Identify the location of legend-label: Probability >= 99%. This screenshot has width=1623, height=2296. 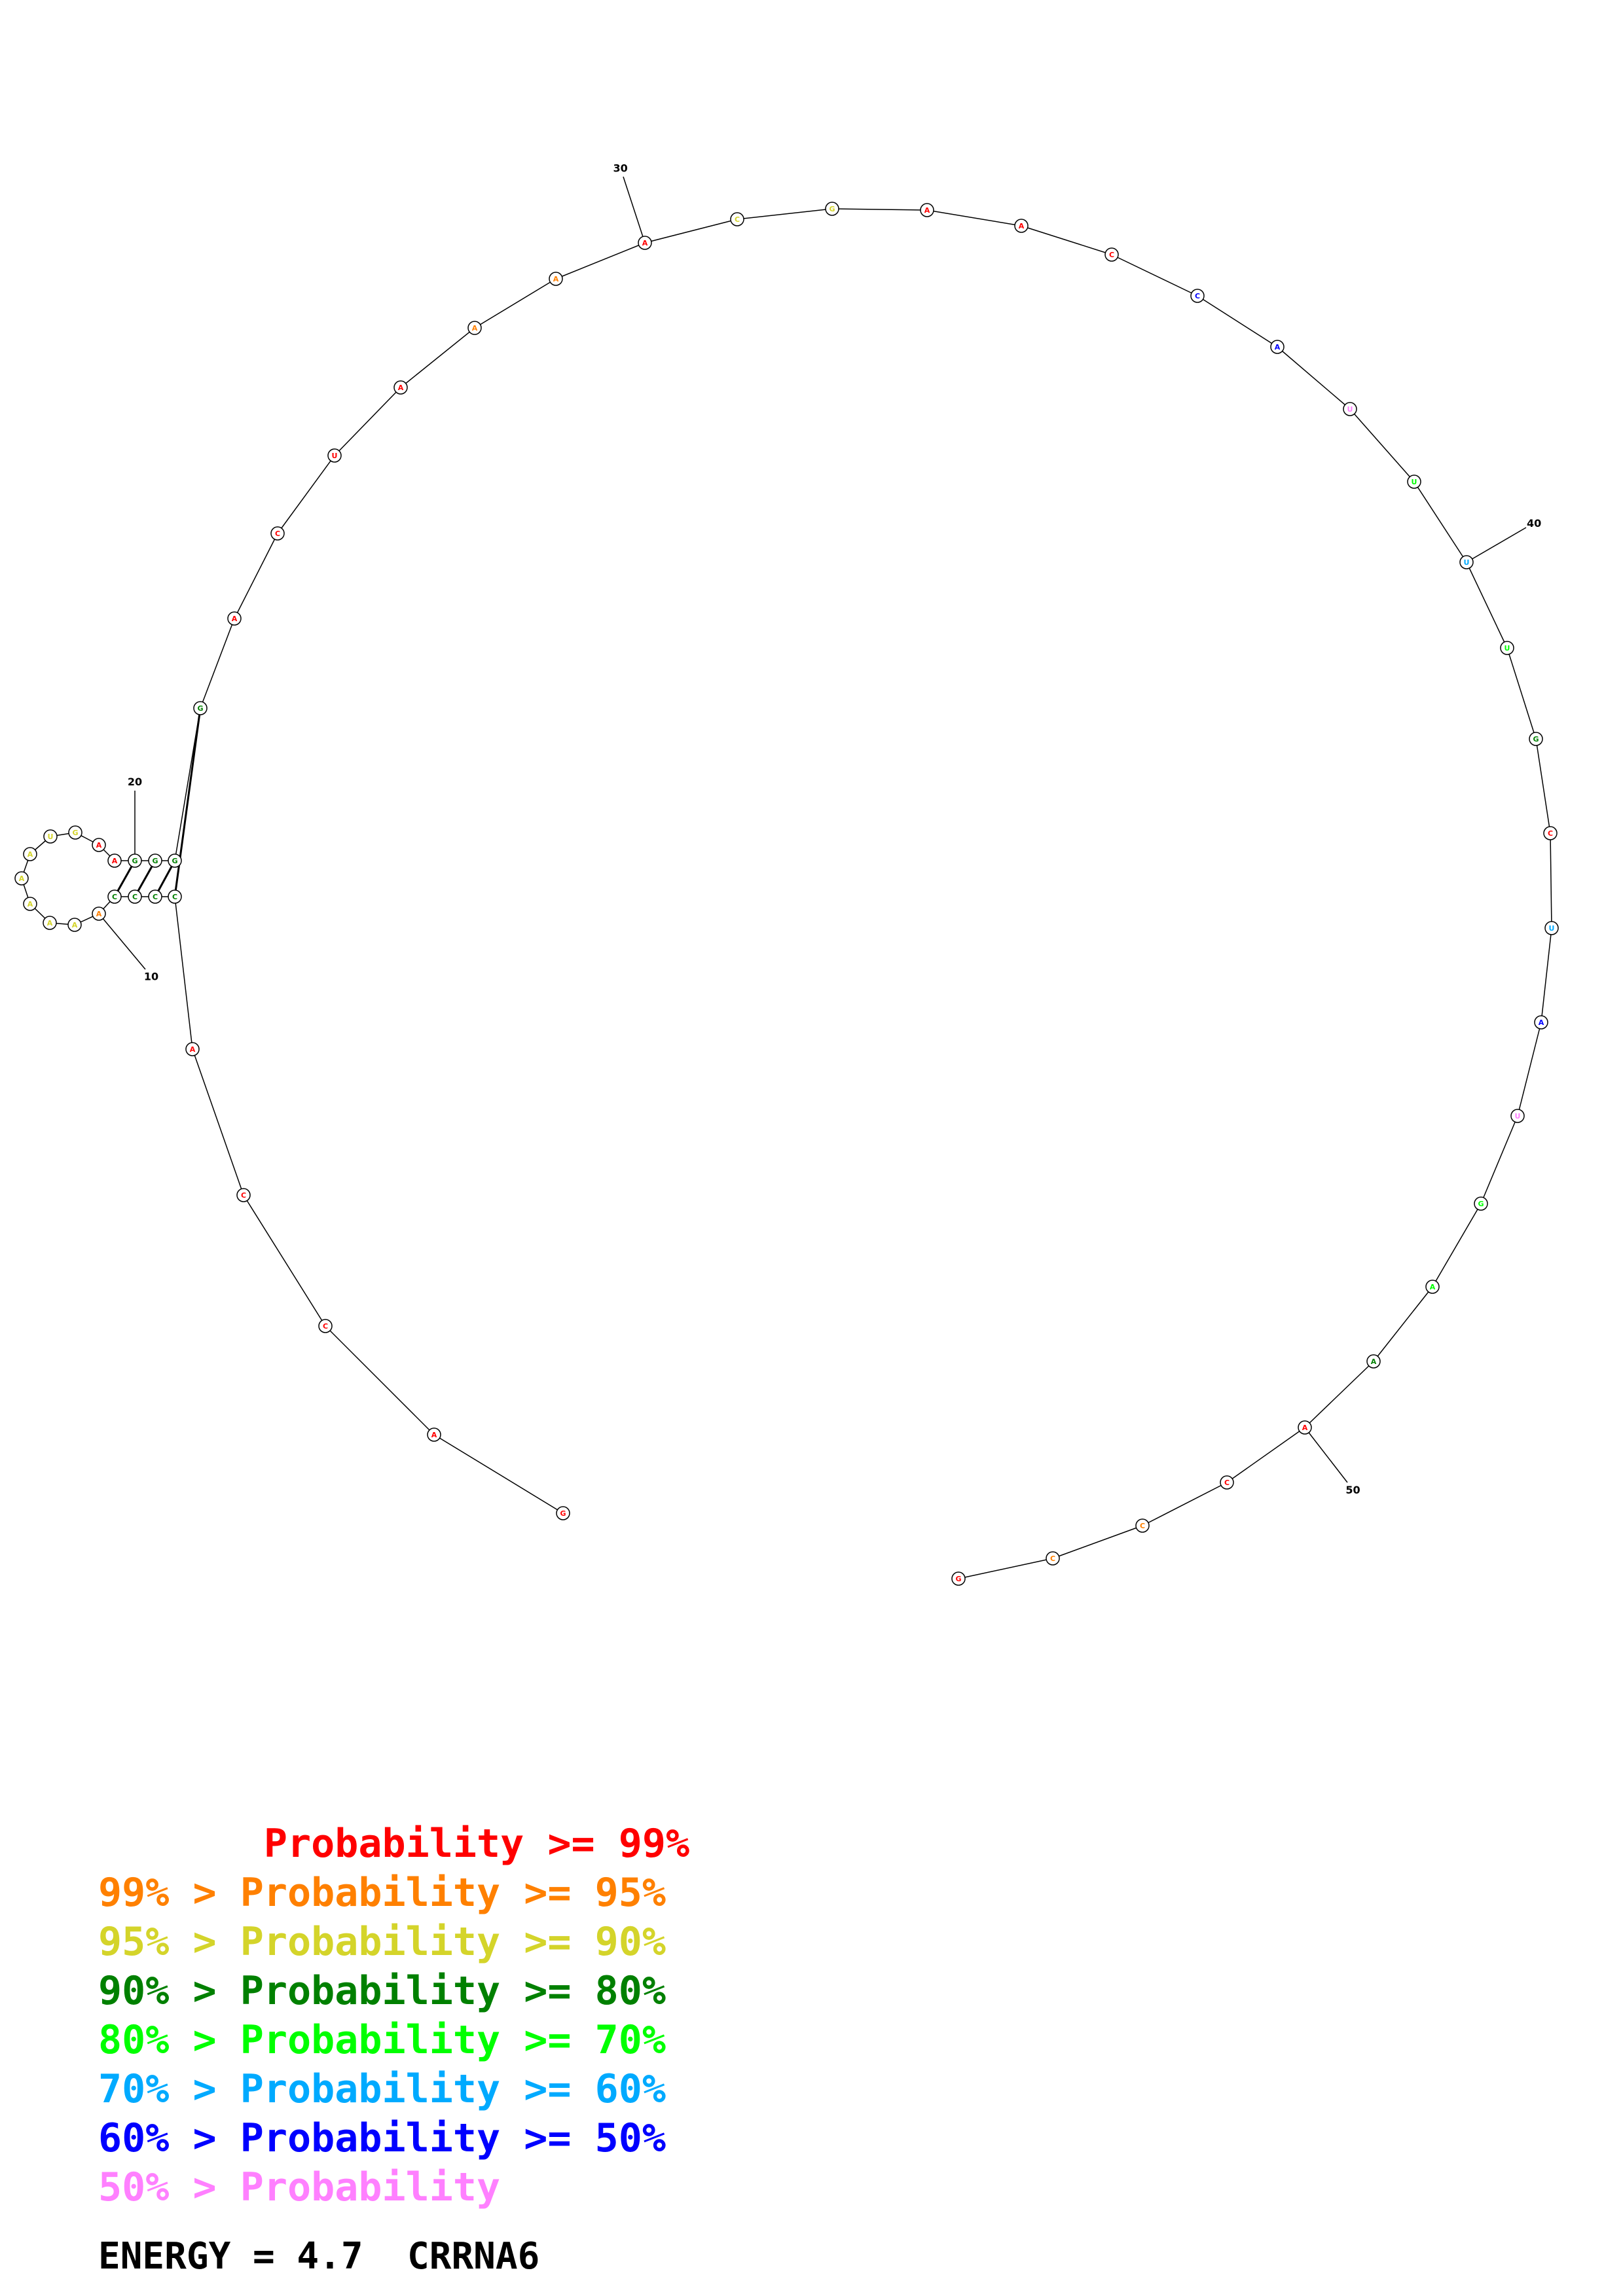
(476, 1844).